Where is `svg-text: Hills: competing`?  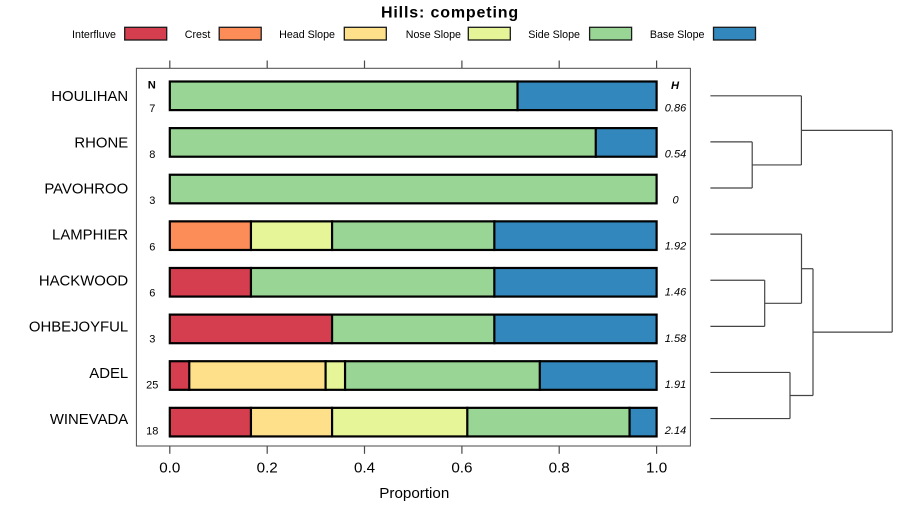 svg-text: Hills: competing is located at coordinates (450, 13).